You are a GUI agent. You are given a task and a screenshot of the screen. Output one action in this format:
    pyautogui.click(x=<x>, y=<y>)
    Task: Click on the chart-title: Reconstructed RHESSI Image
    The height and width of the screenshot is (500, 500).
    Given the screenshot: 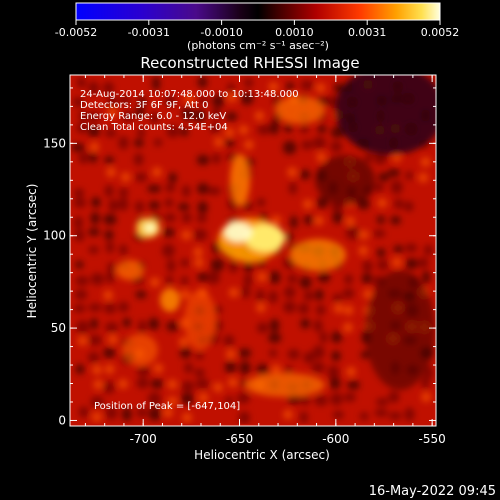 What is the action you would take?
    pyautogui.click(x=249, y=63)
    